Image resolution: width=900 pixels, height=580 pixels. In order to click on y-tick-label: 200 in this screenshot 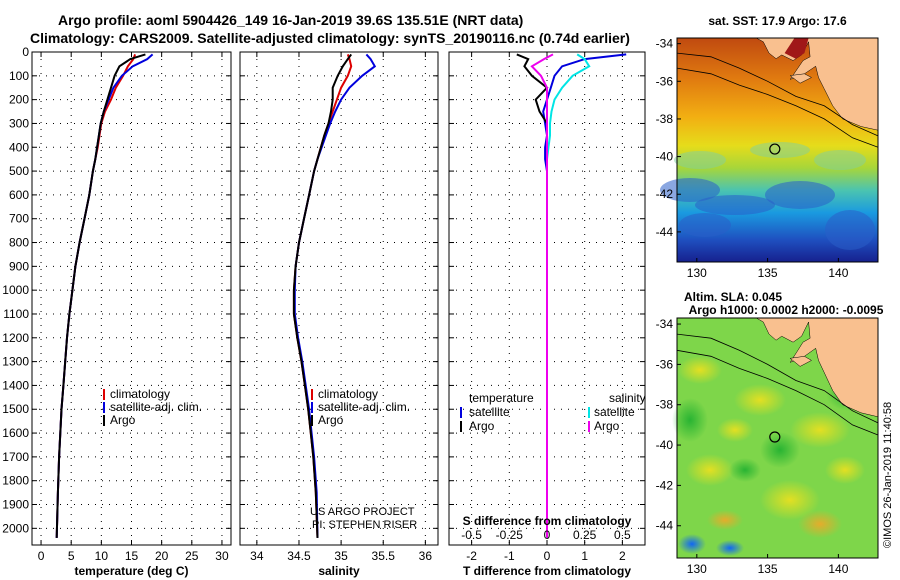, I will do `click(19, 100)`.